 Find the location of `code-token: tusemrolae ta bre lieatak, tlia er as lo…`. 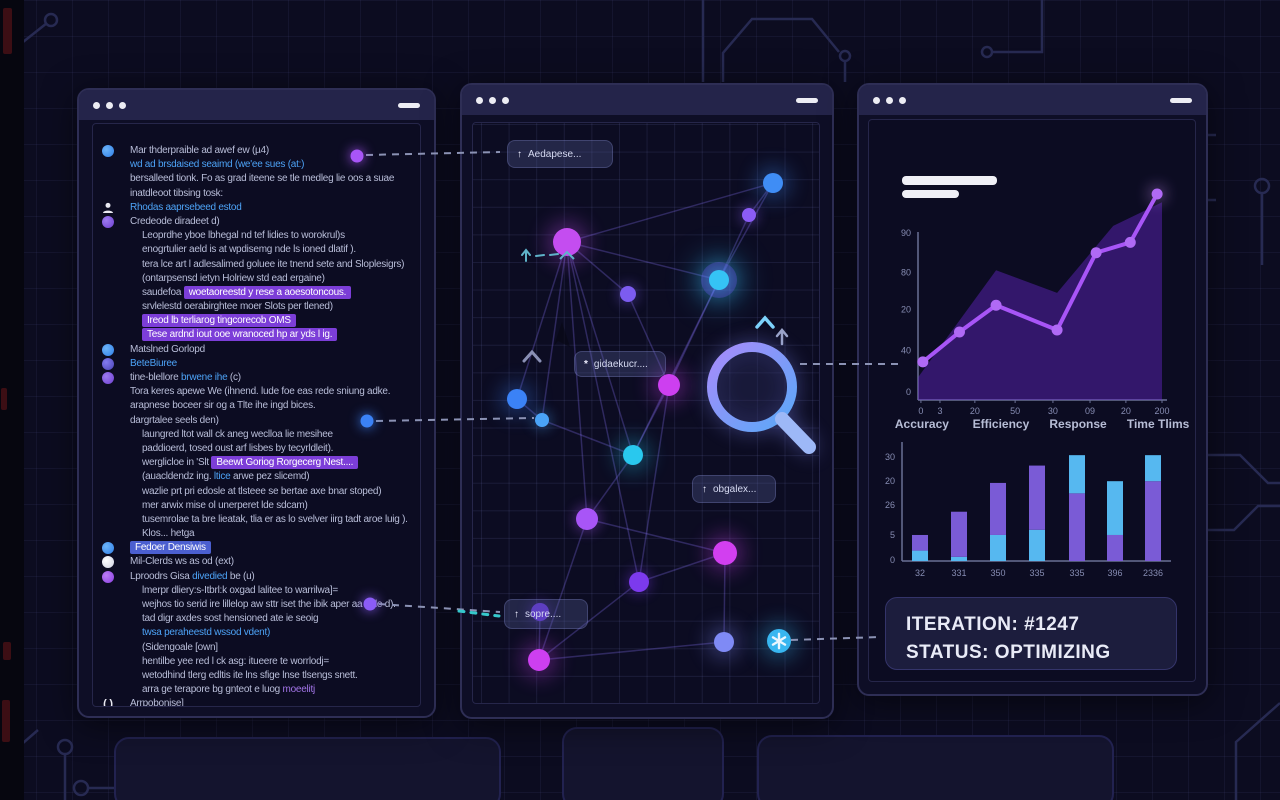

code-token: tusemrolae ta bre lieatak, tlia er as lo… is located at coordinates (275, 519).